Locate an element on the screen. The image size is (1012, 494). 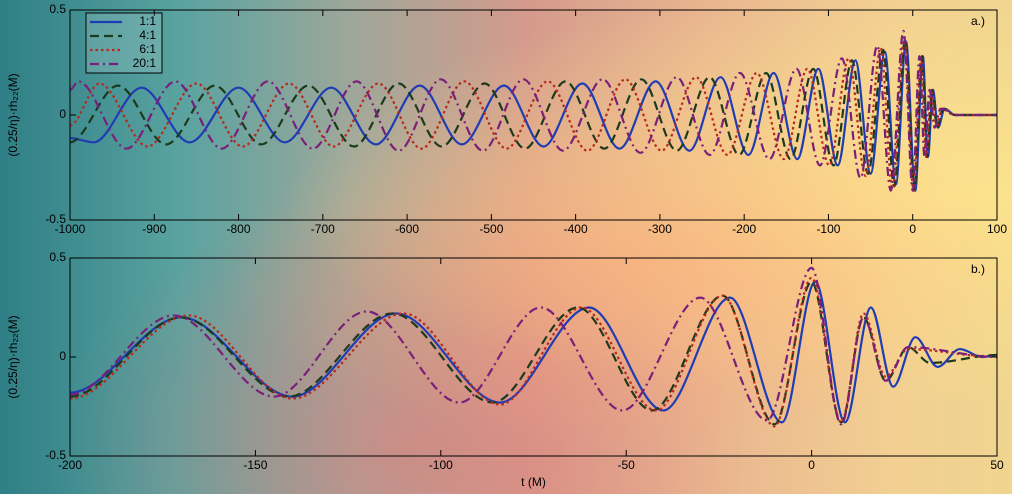
x-tick-label: 50 is located at coordinates (997, 465).